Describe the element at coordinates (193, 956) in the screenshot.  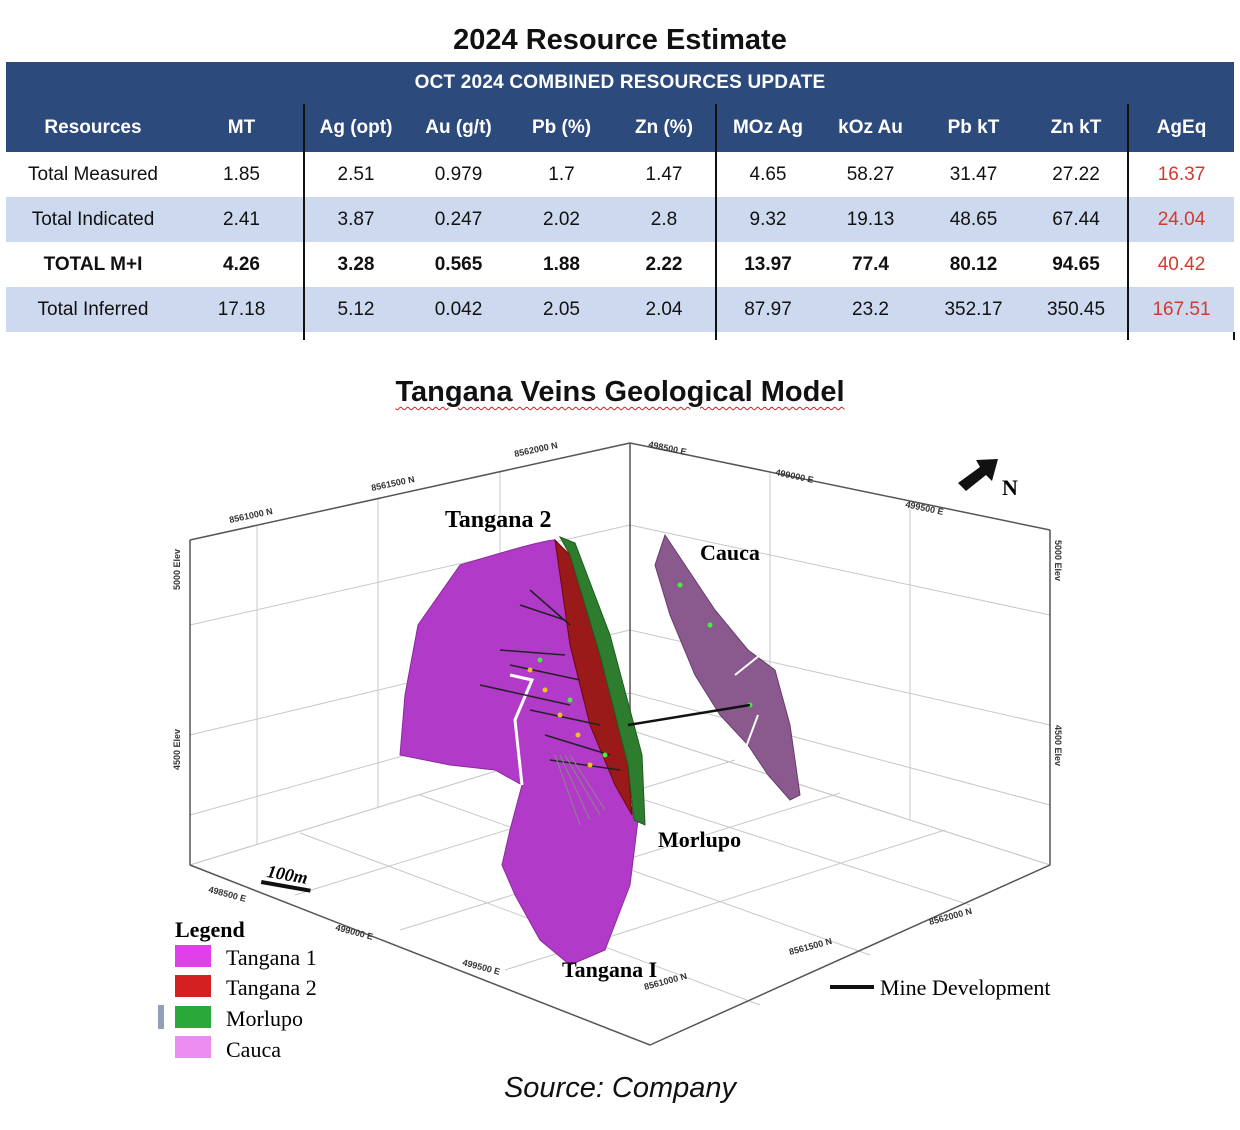
I see `legend-swatch-tangana1` at that location.